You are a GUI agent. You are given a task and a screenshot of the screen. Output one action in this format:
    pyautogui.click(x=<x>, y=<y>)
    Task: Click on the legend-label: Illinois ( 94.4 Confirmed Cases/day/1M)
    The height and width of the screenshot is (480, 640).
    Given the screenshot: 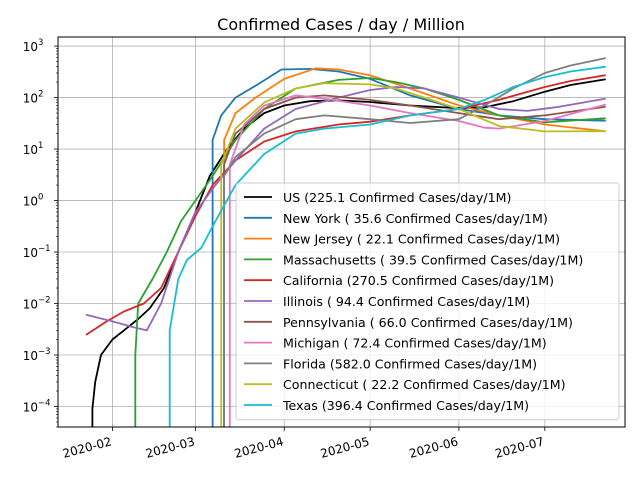 What is the action you would take?
    pyautogui.click(x=406, y=301)
    